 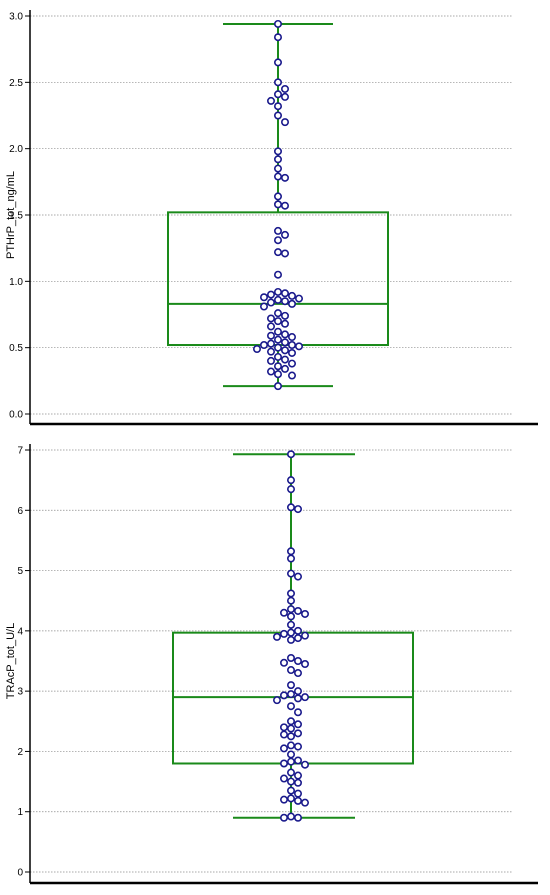 I want to click on y-tick-label: 0.0, so click(x=16, y=415).